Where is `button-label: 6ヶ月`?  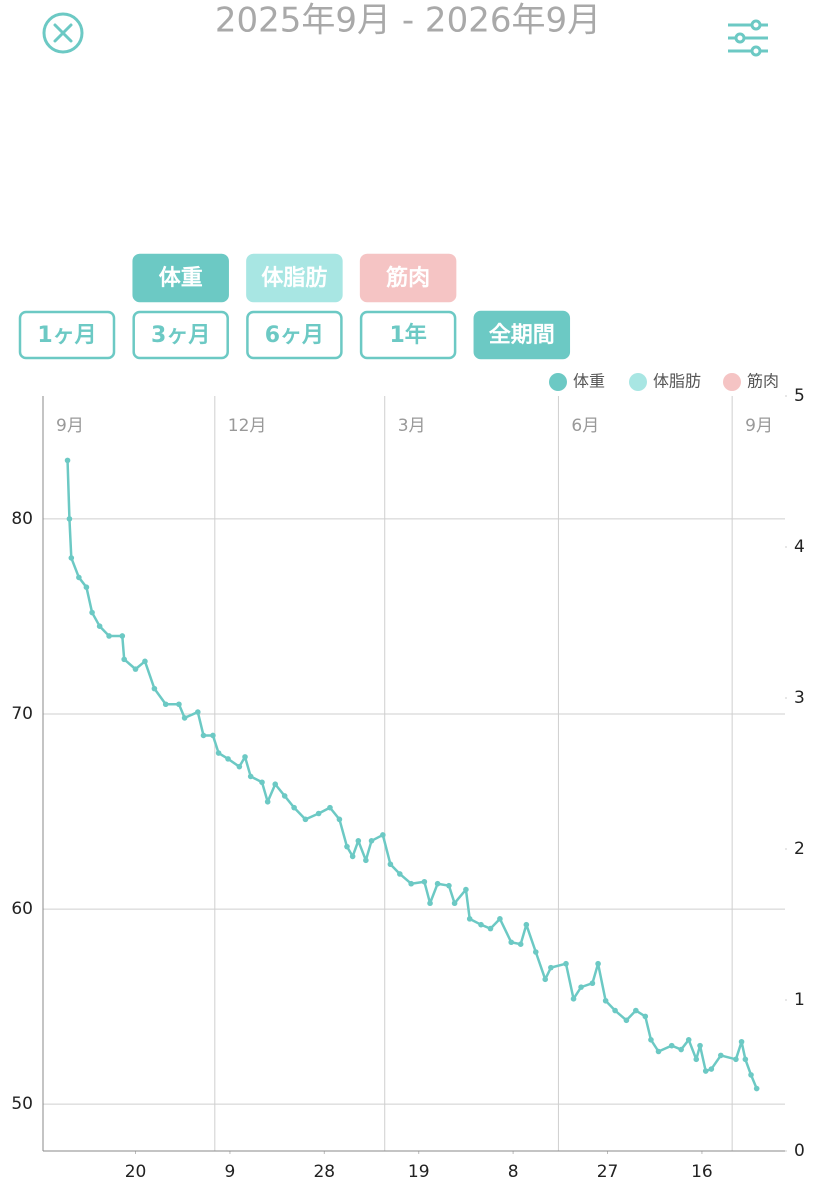
button-label: 6ヶ月 is located at coordinates (294, 335).